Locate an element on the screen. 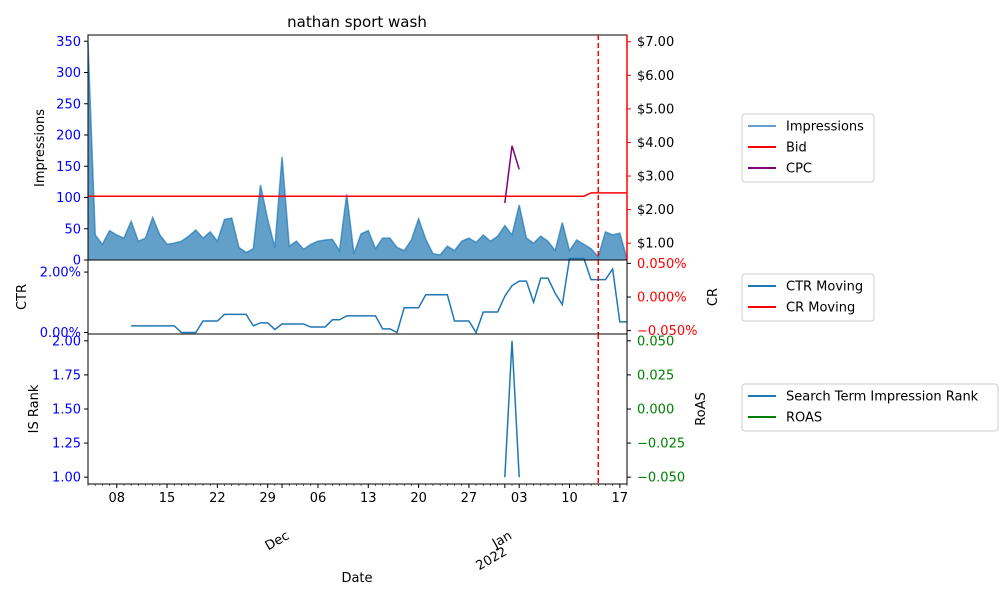 The image size is (1000, 600). right-y-tick-label: $7.00 is located at coordinates (655, 42).